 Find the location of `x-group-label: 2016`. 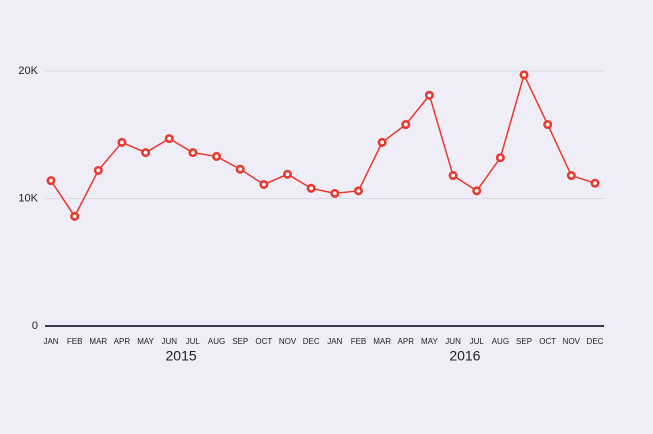

x-group-label: 2016 is located at coordinates (464, 356).